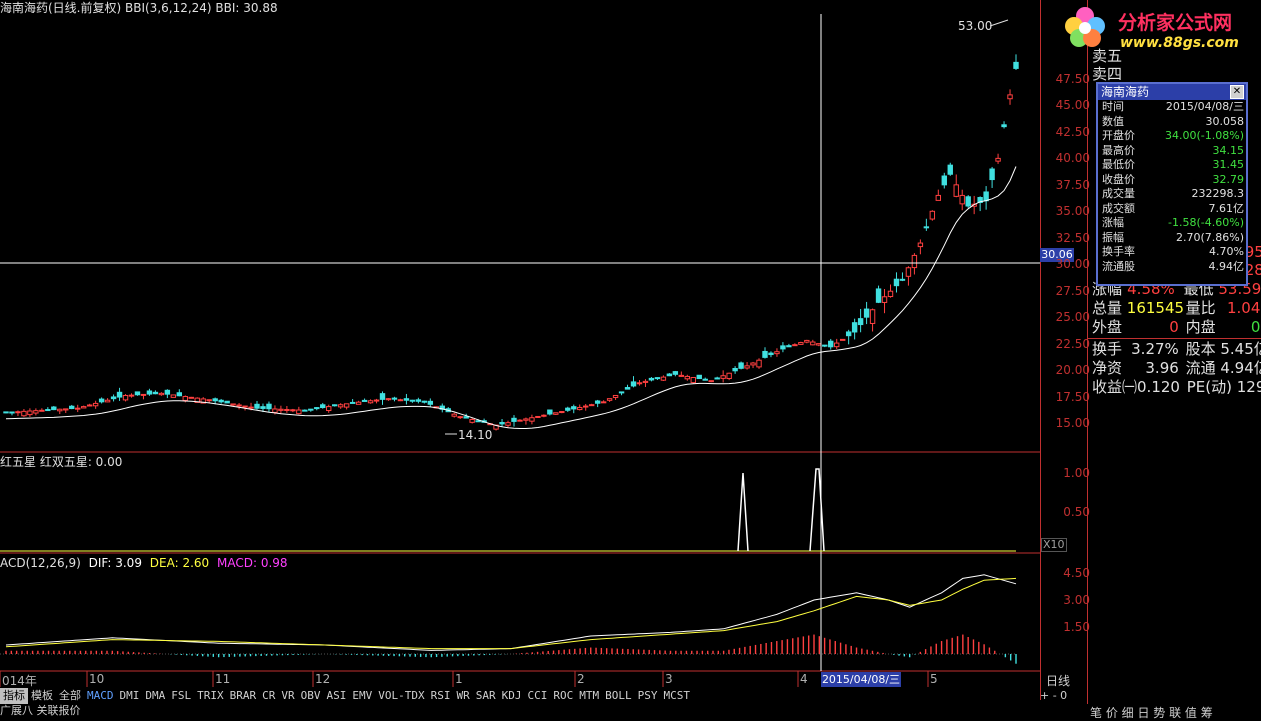 Image resolution: width=1261 pixels, height=721 pixels. What do you see at coordinates (42, 695) in the screenshot?
I see `tab-模板: 模板` at bounding box center [42, 695].